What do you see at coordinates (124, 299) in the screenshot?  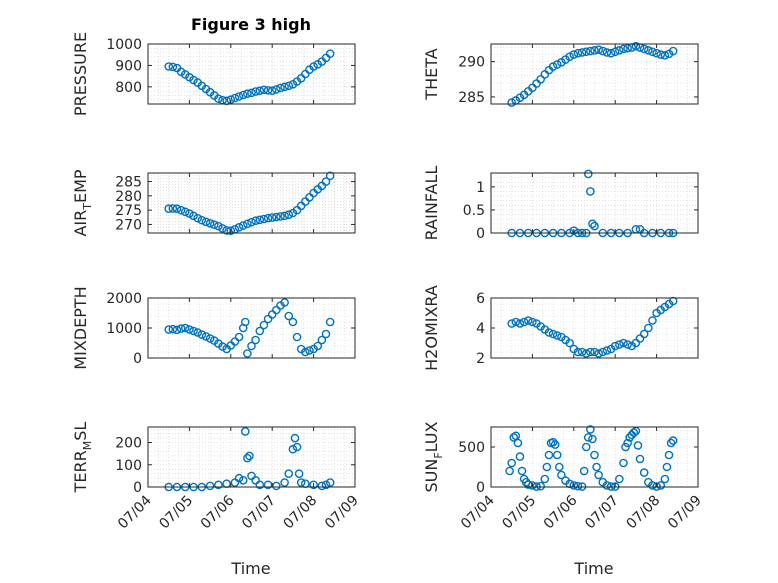 I see `y-tick-label: 2000` at bounding box center [124, 299].